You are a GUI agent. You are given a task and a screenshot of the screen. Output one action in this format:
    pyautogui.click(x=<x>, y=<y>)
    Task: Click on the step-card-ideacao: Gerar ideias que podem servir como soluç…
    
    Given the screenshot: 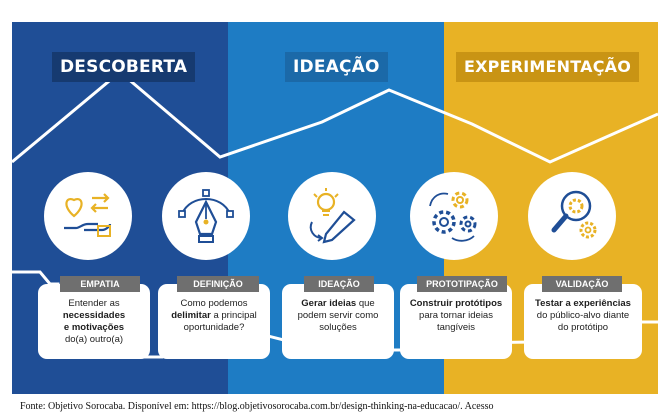 What is the action you would take?
    pyautogui.click(x=338, y=321)
    